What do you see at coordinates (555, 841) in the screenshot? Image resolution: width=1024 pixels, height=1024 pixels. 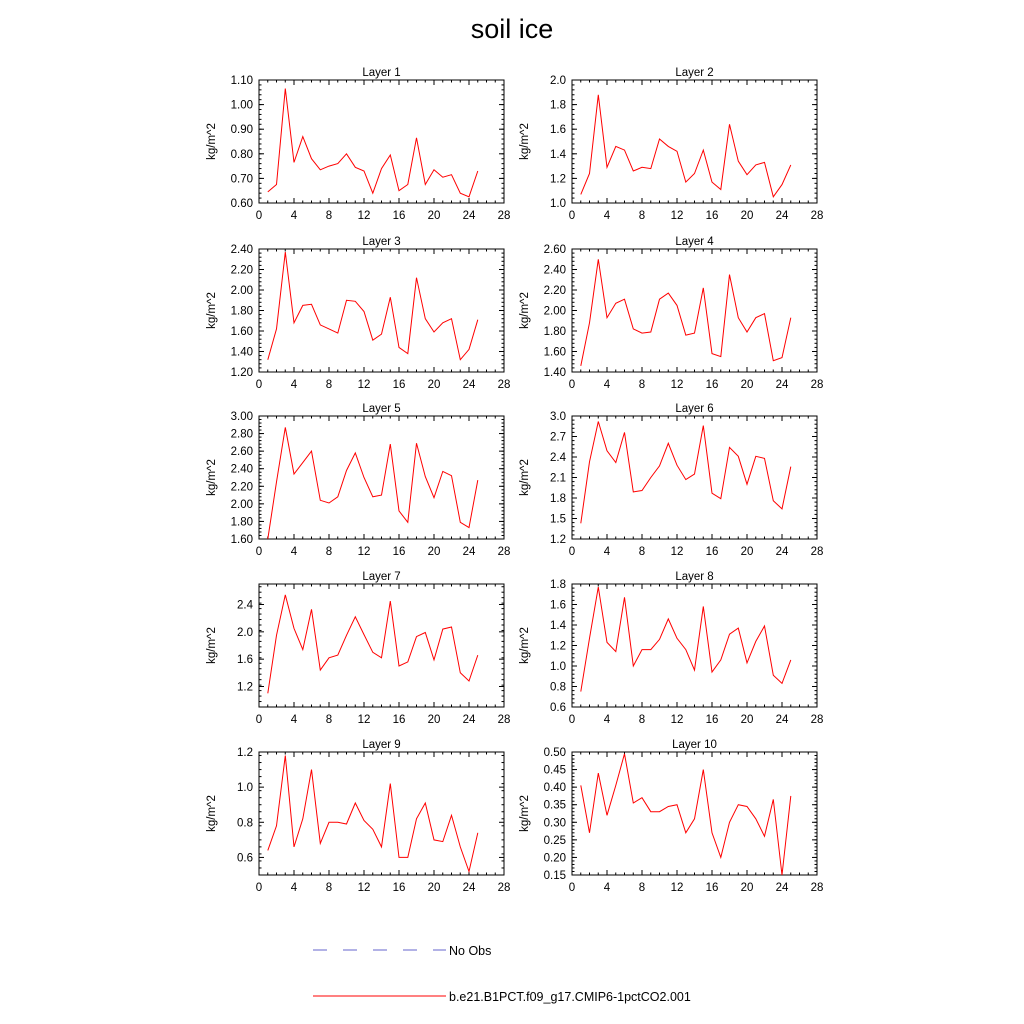 I see `panel-10-ytick-label: 0.25` at bounding box center [555, 841].